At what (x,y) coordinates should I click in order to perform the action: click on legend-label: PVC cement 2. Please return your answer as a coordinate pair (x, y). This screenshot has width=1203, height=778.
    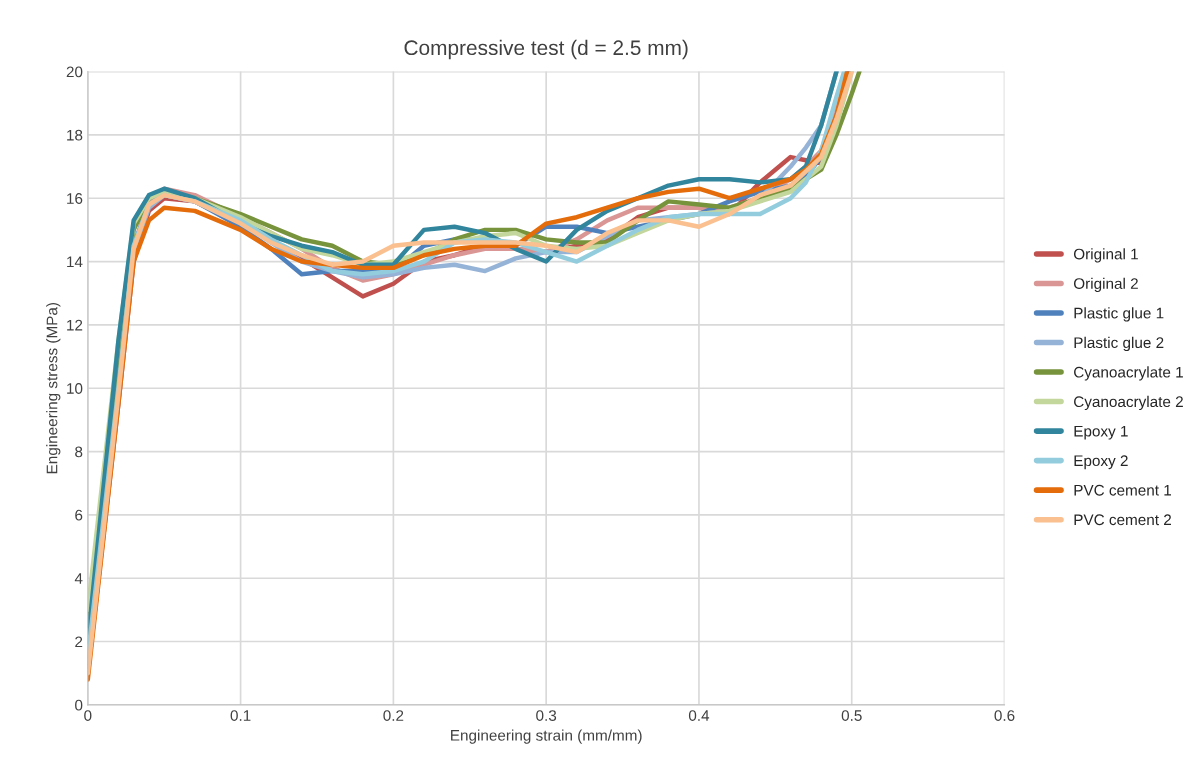
    Looking at the image, I should click on (1122, 520).